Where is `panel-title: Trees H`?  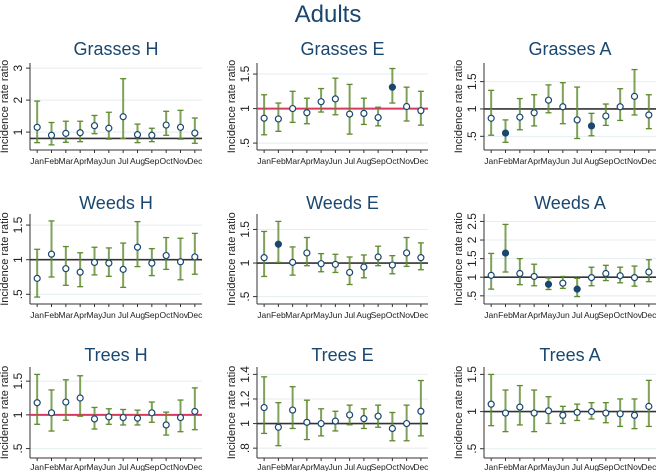 panel-title: Trees H is located at coordinates (115, 355).